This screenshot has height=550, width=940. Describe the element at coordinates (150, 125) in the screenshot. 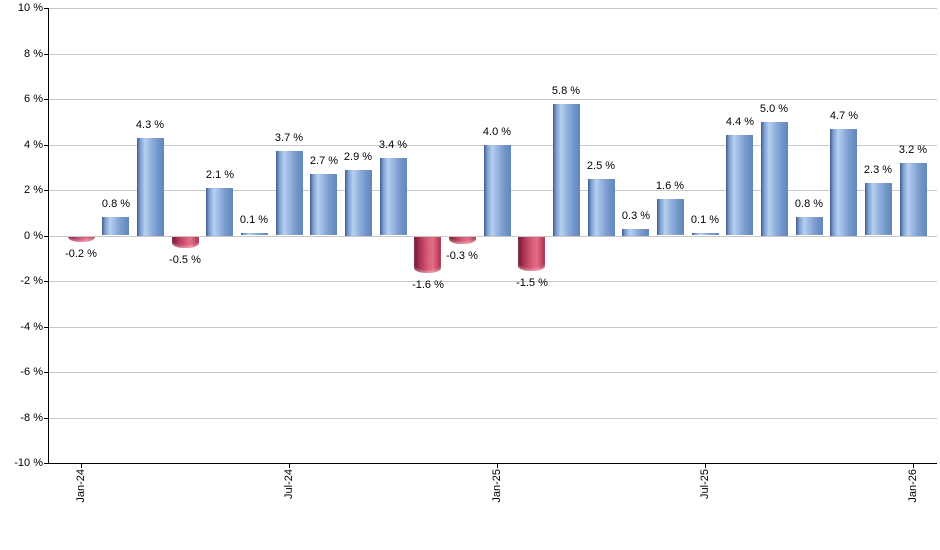

I see `bar-value-label: 4.3 %` at that location.